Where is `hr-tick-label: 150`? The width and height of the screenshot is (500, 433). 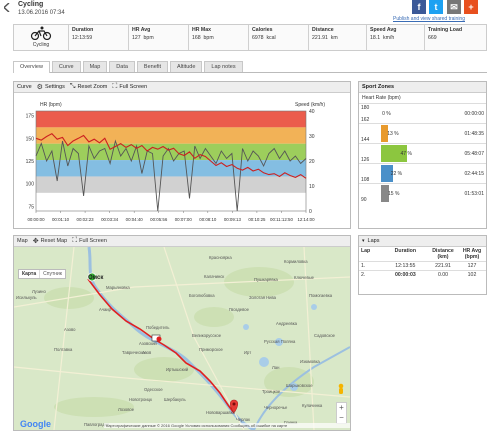
hr-tick-label: 150 is located at coordinates (30, 139).